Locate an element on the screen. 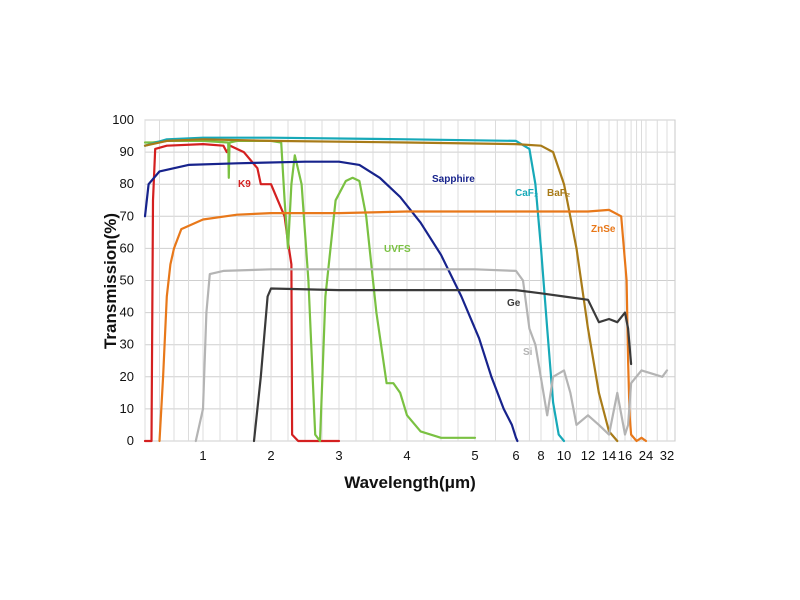  x-tick-label: 2 is located at coordinates (270, 455).